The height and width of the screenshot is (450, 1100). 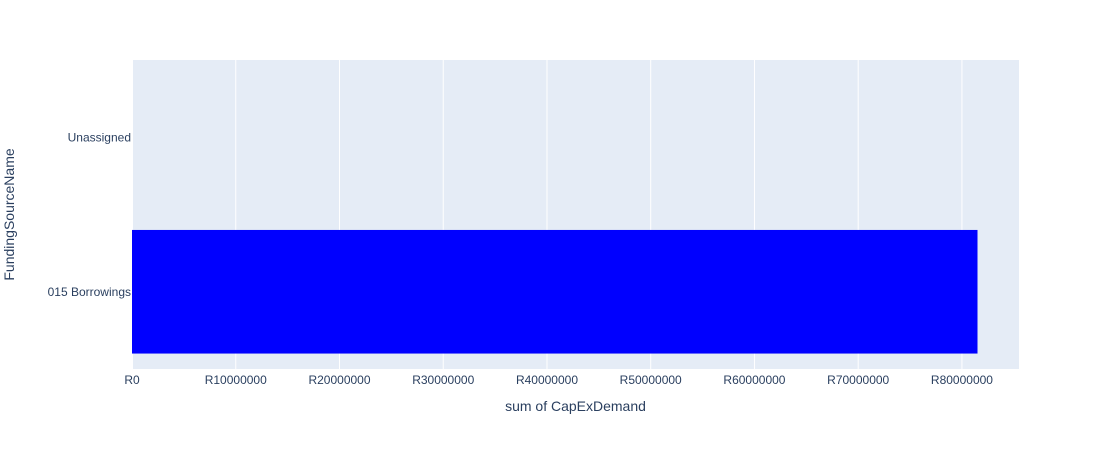 I want to click on x-tick-label: R30000000, so click(x=443, y=380).